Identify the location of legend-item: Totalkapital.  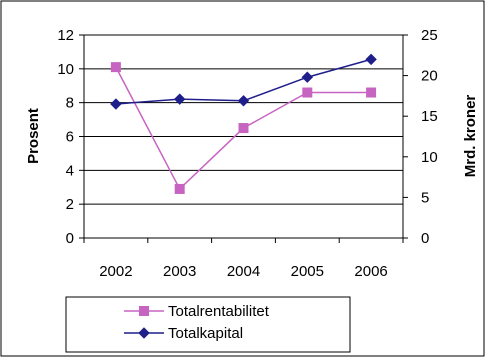
(183, 333).